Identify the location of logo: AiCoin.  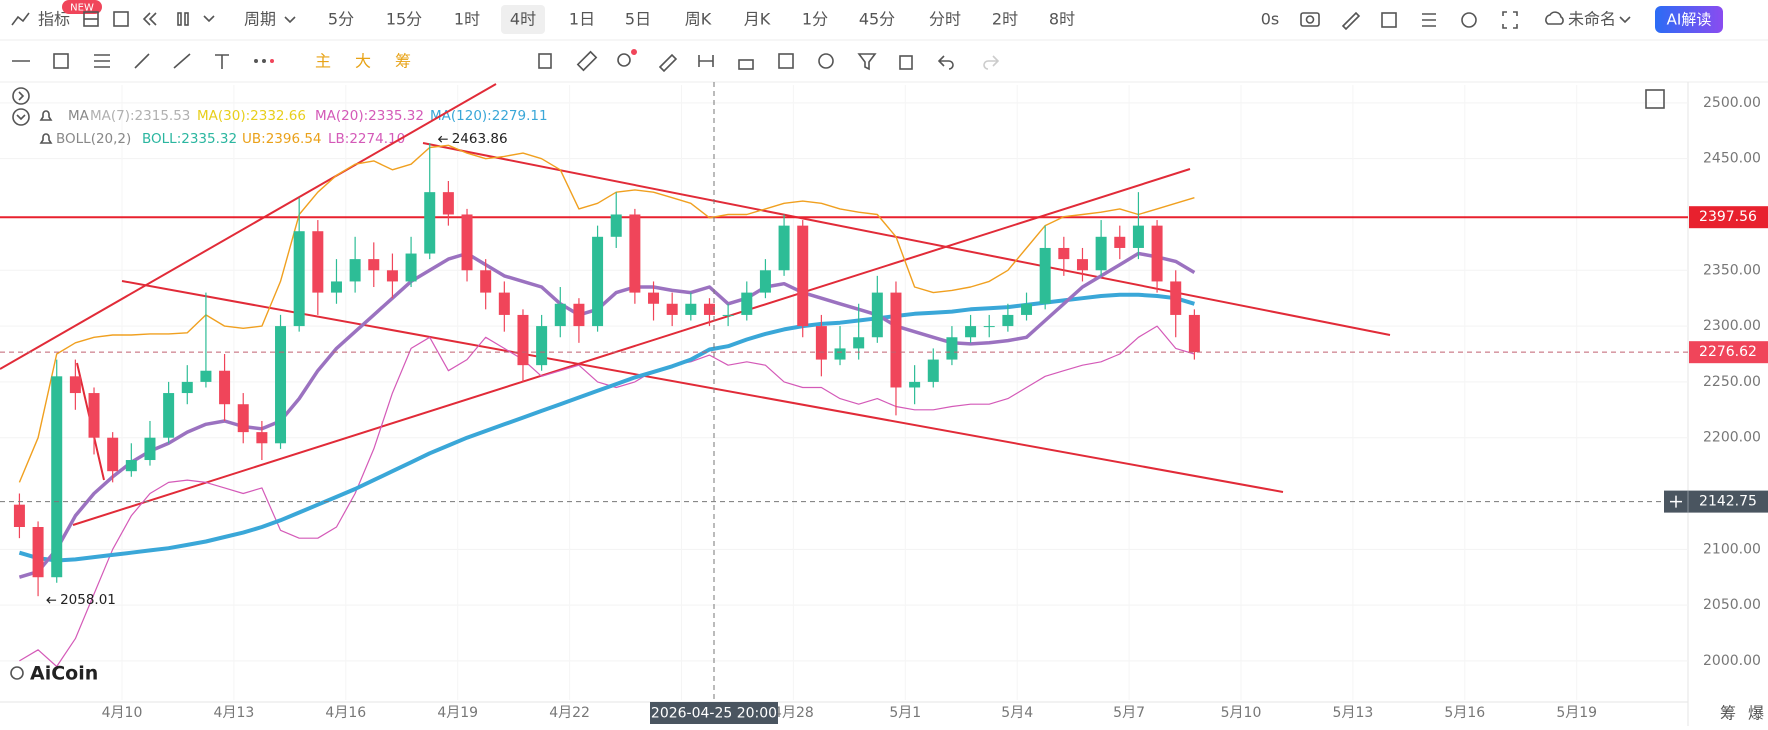
(54, 674).